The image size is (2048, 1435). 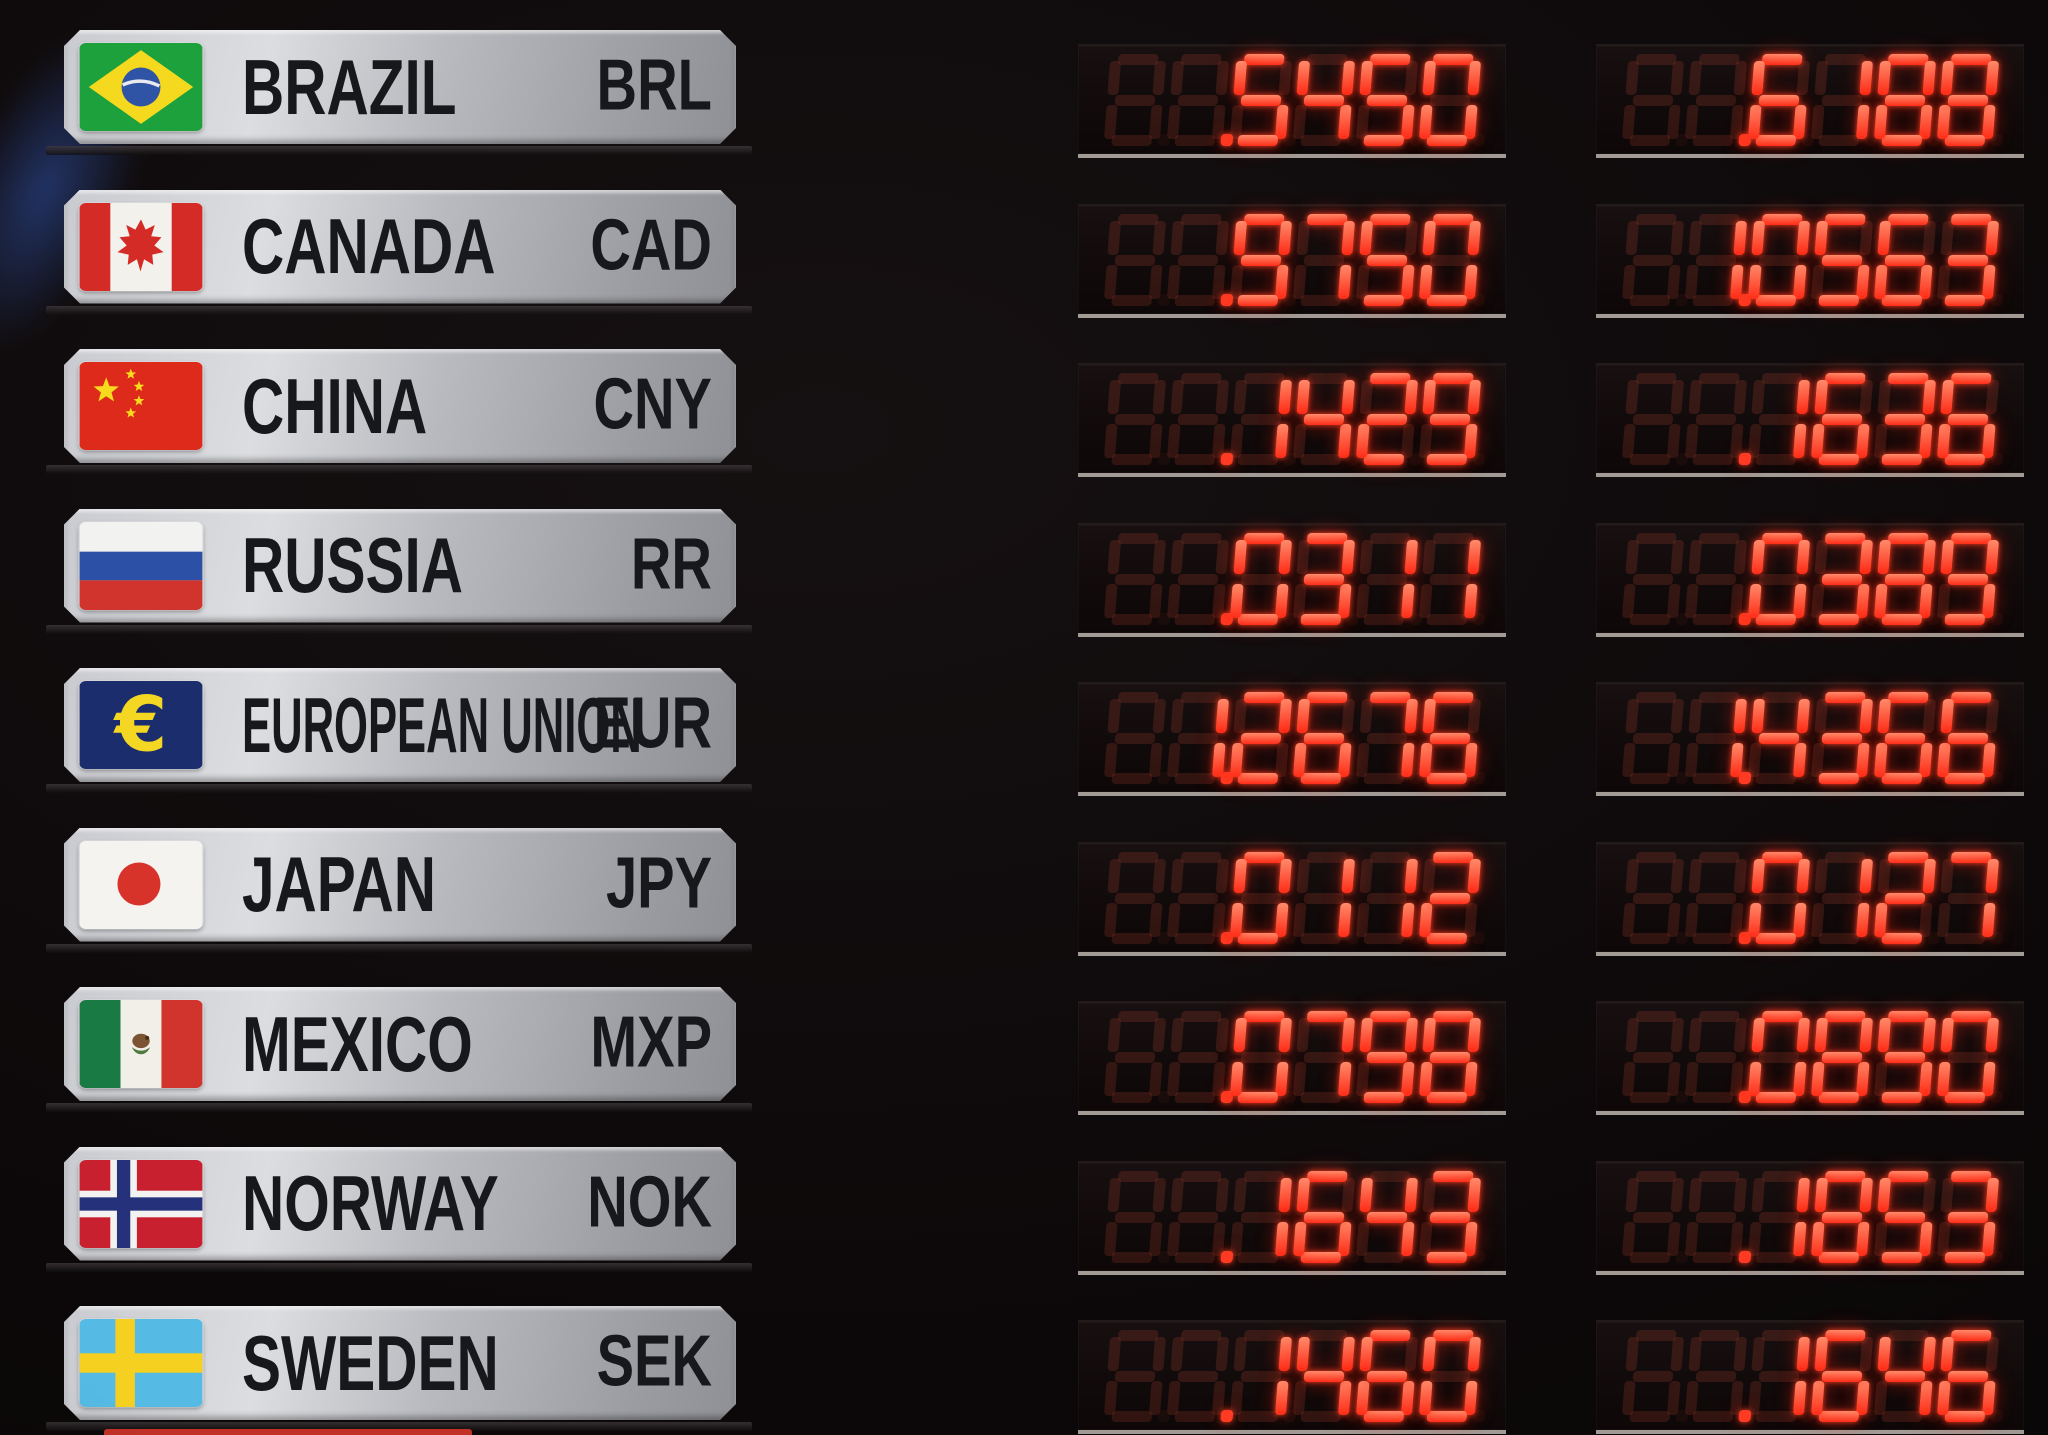 I want to click on currency-label-plate: CANADA CAD, so click(x=400, y=247).